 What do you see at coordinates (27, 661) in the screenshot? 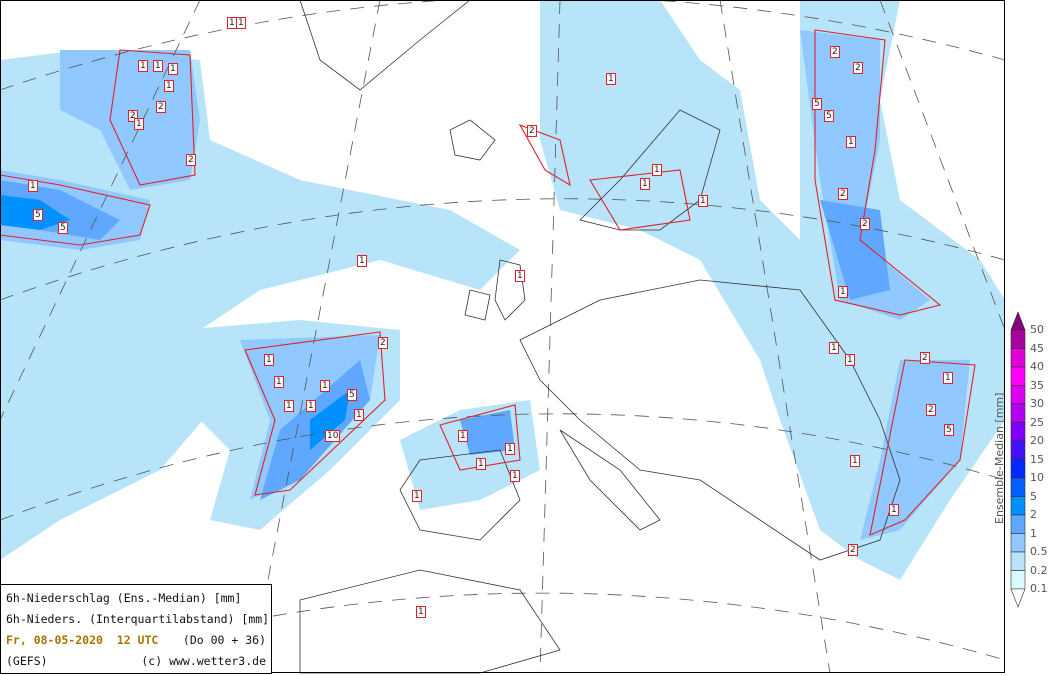
I see `model-name: (GEFS)` at bounding box center [27, 661].